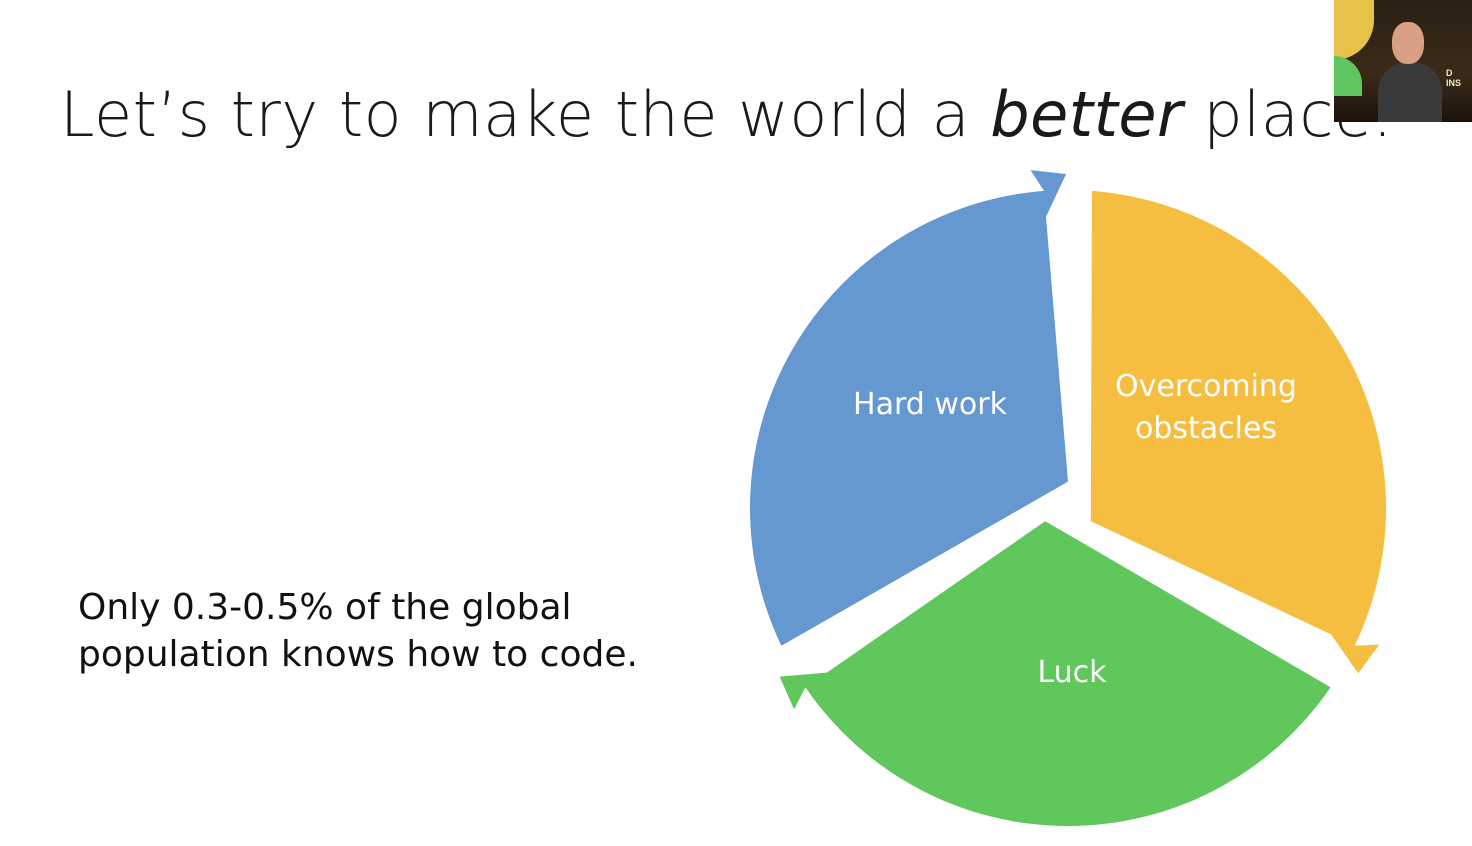 The width and height of the screenshot is (1472, 846). I want to click on webcam-sign-text: D INS, so click(1454, 78).